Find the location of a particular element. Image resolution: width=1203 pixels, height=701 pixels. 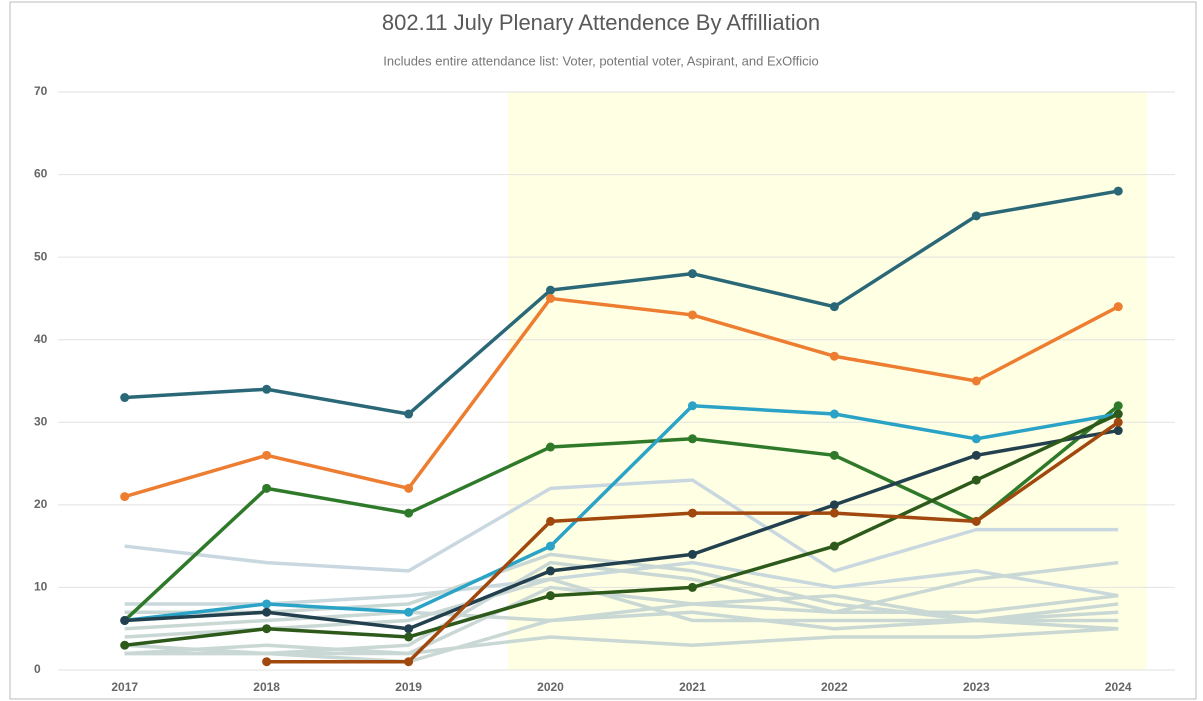

x-tick-label: 2024 is located at coordinates (1118, 687).